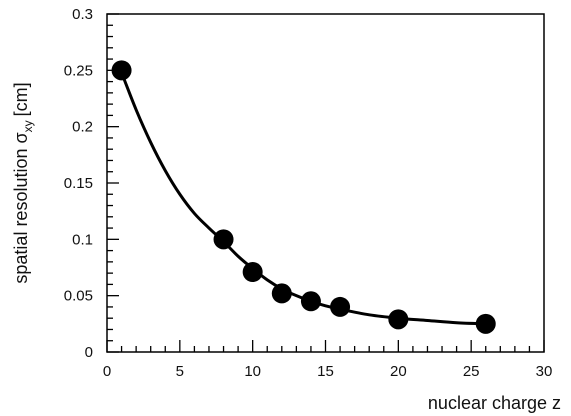 The image size is (571, 416). Describe the element at coordinates (82, 14) in the screenshot. I see `y-tick-label: 0.3` at that location.